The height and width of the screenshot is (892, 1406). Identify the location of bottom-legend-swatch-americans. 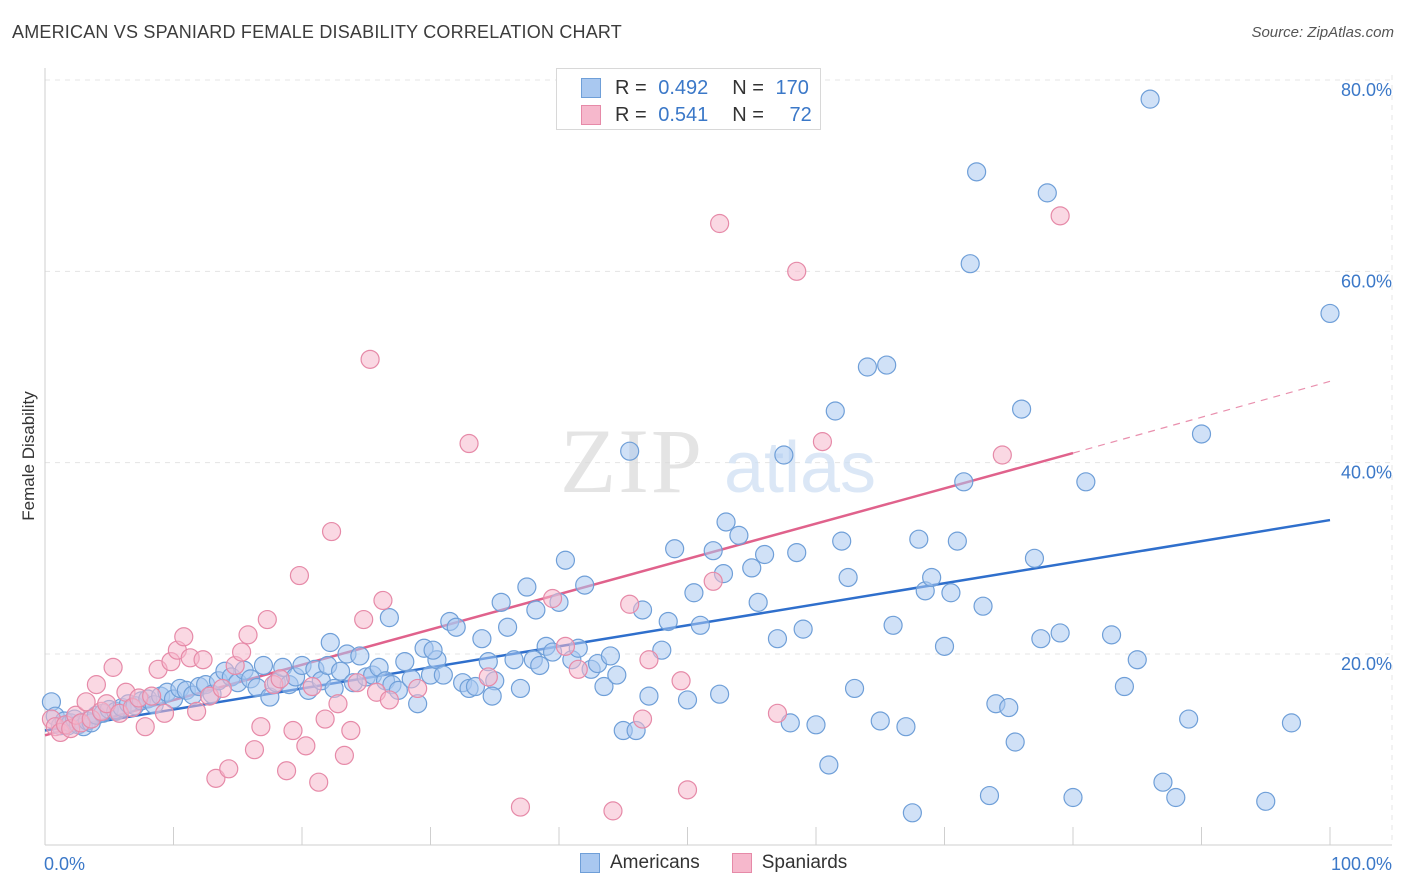
(590, 863).